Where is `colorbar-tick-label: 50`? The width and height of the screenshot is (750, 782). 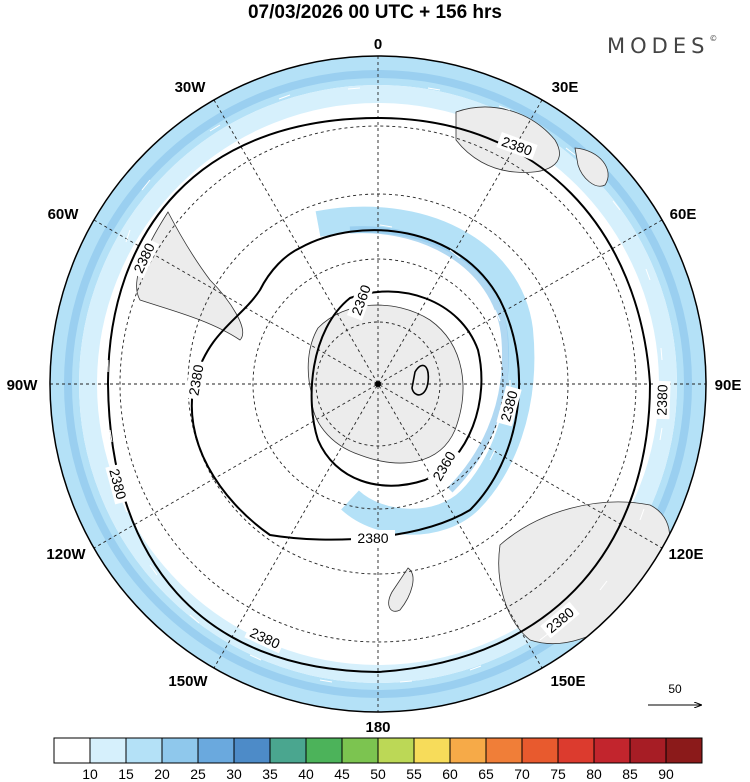
colorbar-tick-label: 50 is located at coordinates (378, 774).